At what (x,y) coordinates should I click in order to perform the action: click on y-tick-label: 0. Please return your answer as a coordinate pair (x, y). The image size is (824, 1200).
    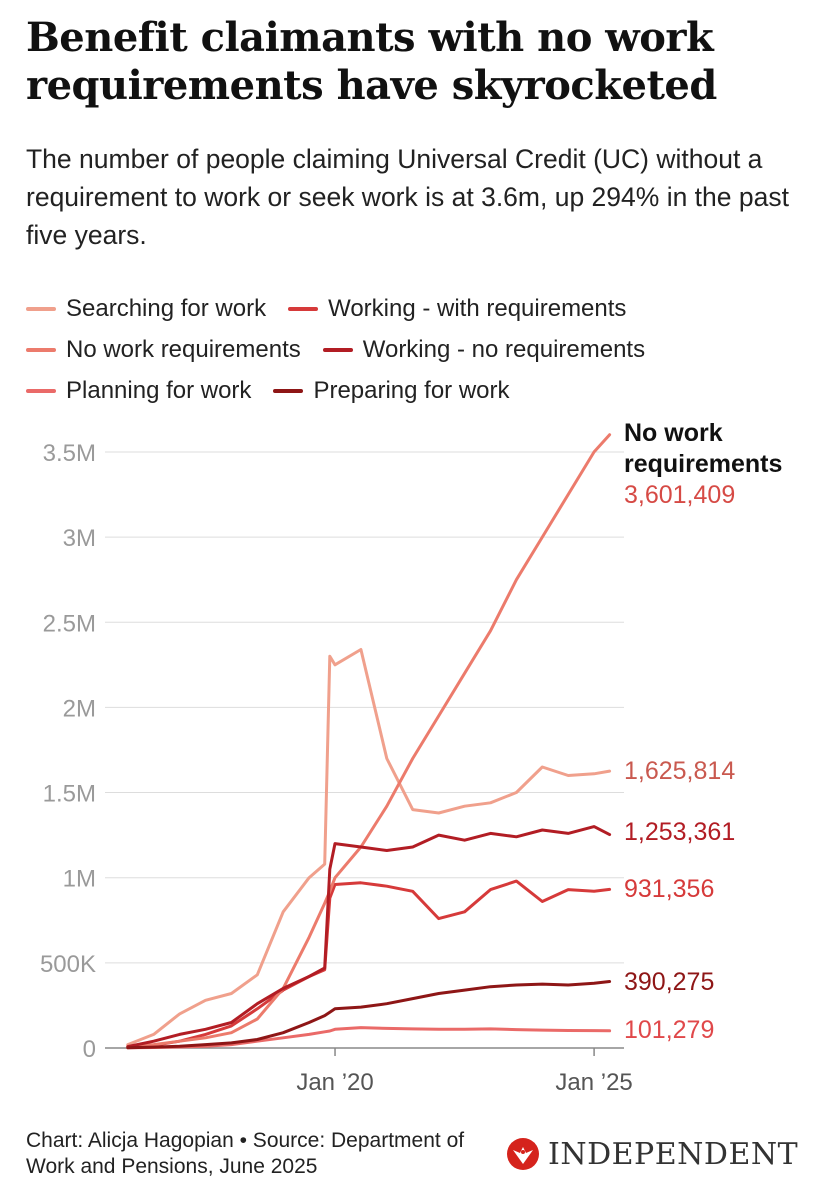
    Looking at the image, I should click on (89, 1049).